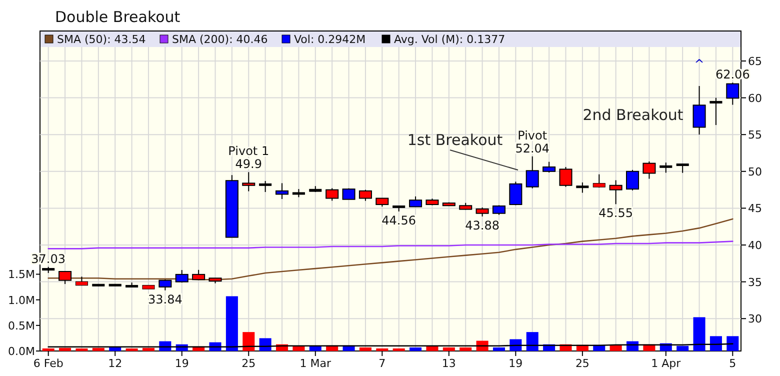 Image resolution: width=780 pixels, height=376 pixels. What do you see at coordinates (455, 140) in the screenshot?
I see `annotation: 1st Breakout` at bounding box center [455, 140].